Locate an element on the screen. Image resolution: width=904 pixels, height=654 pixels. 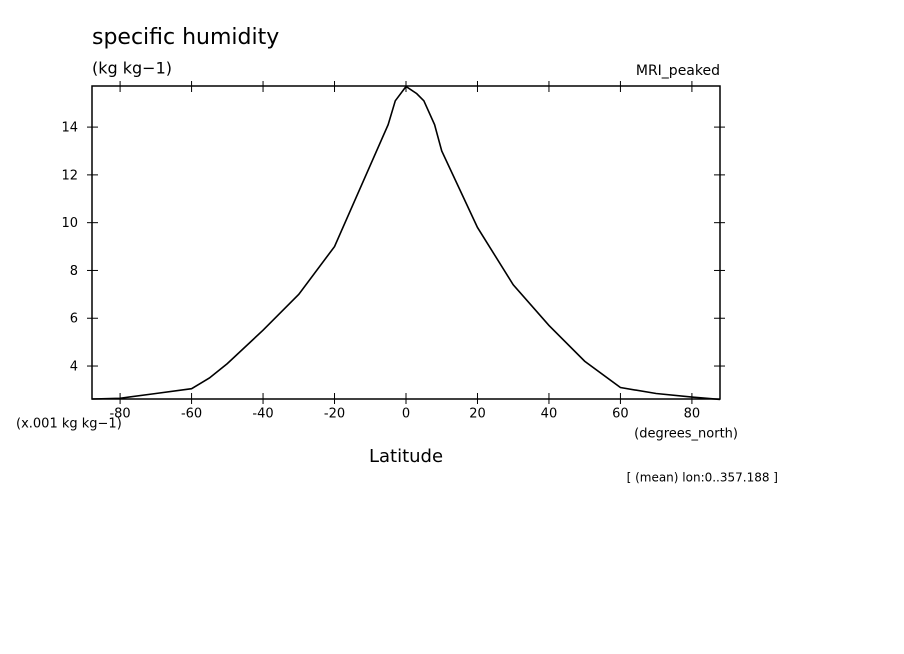
x-tick-label: 80 is located at coordinates (692, 414).